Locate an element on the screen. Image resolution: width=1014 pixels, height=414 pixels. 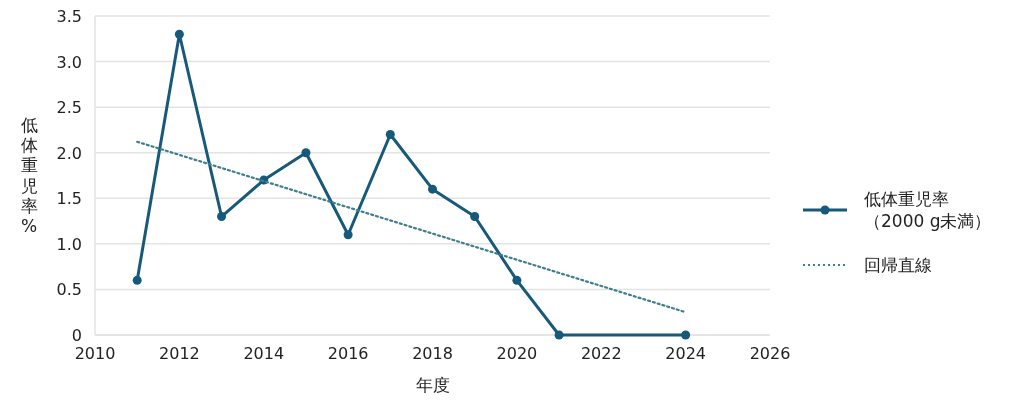
x-tick-label: 2020 is located at coordinates (517, 353).